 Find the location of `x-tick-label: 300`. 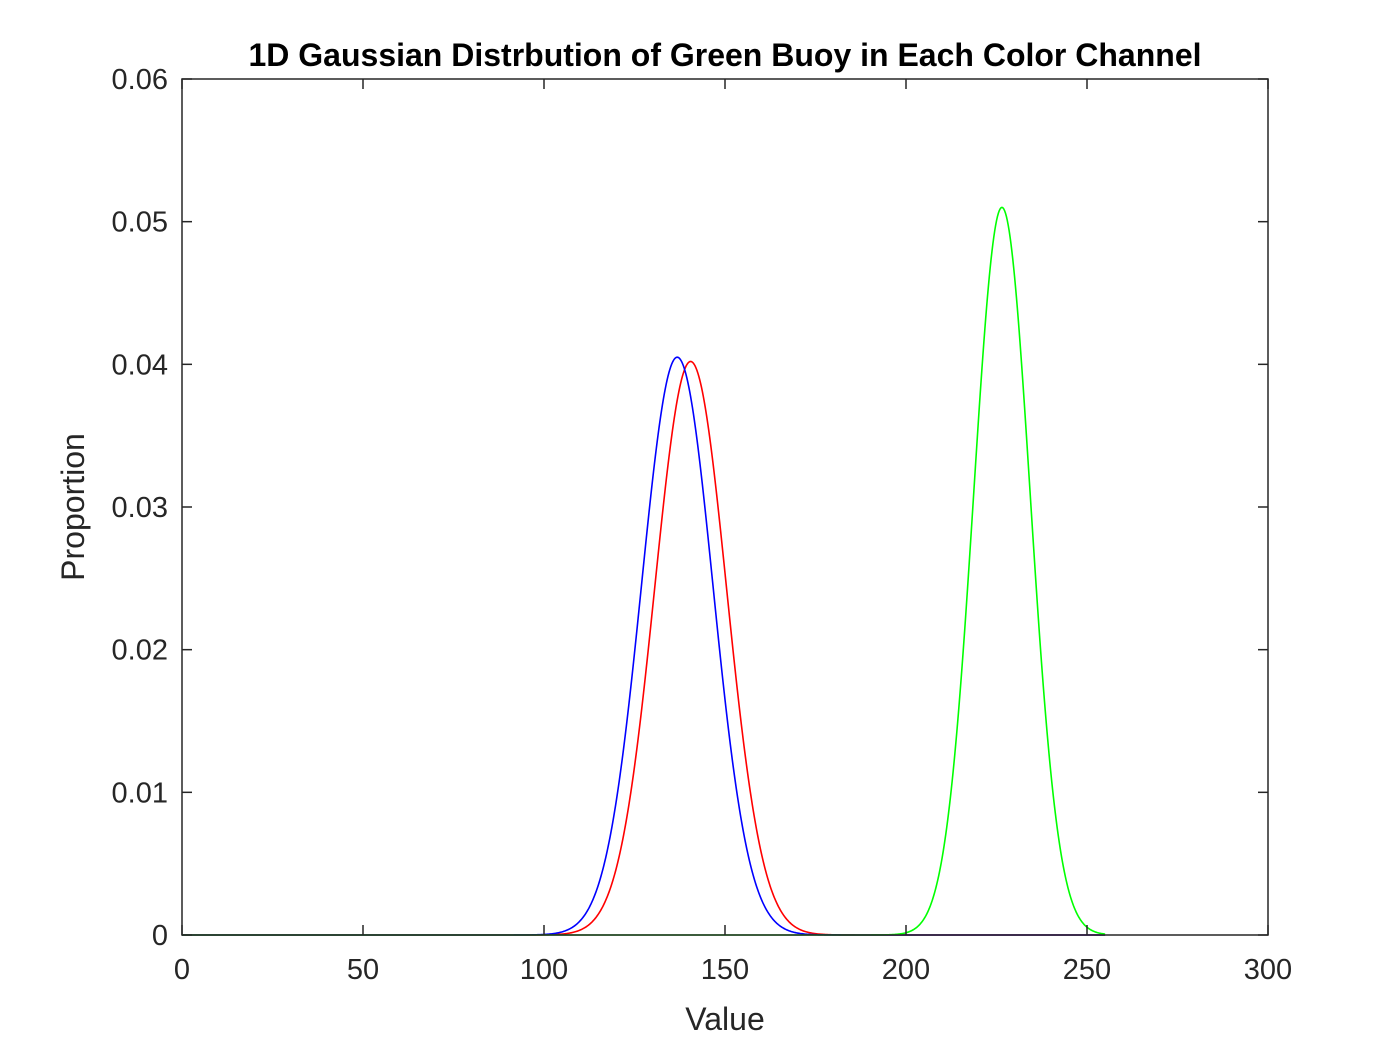

x-tick-label: 300 is located at coordinates (1268, 970).